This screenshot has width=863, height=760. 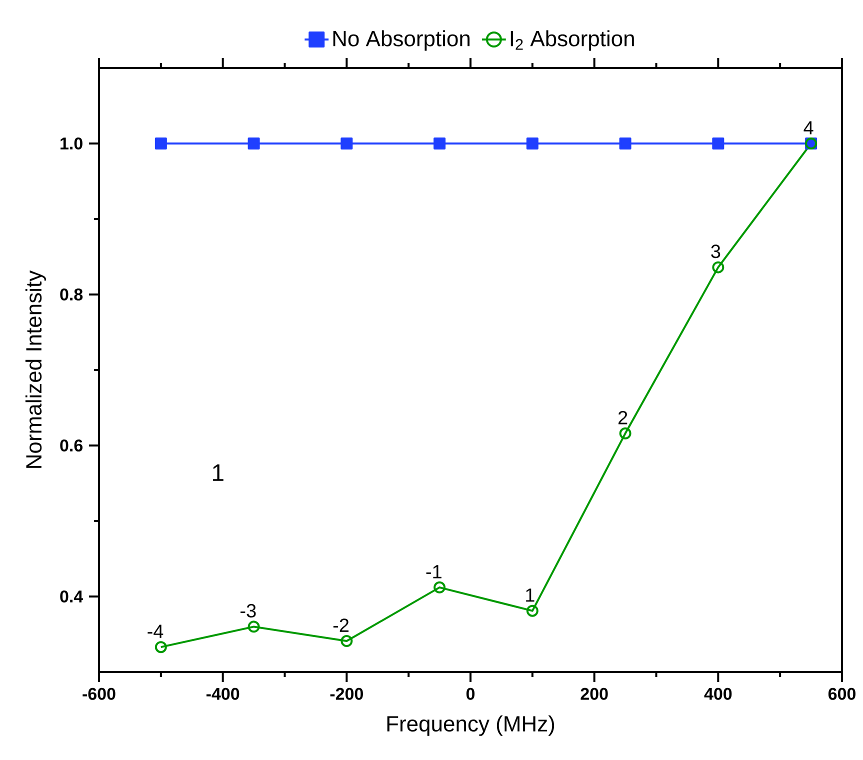 What do you see at coordinates (401, 40) in the screenshot?
I see `legend-label: No Absorption` at bounding box center [401, 40].